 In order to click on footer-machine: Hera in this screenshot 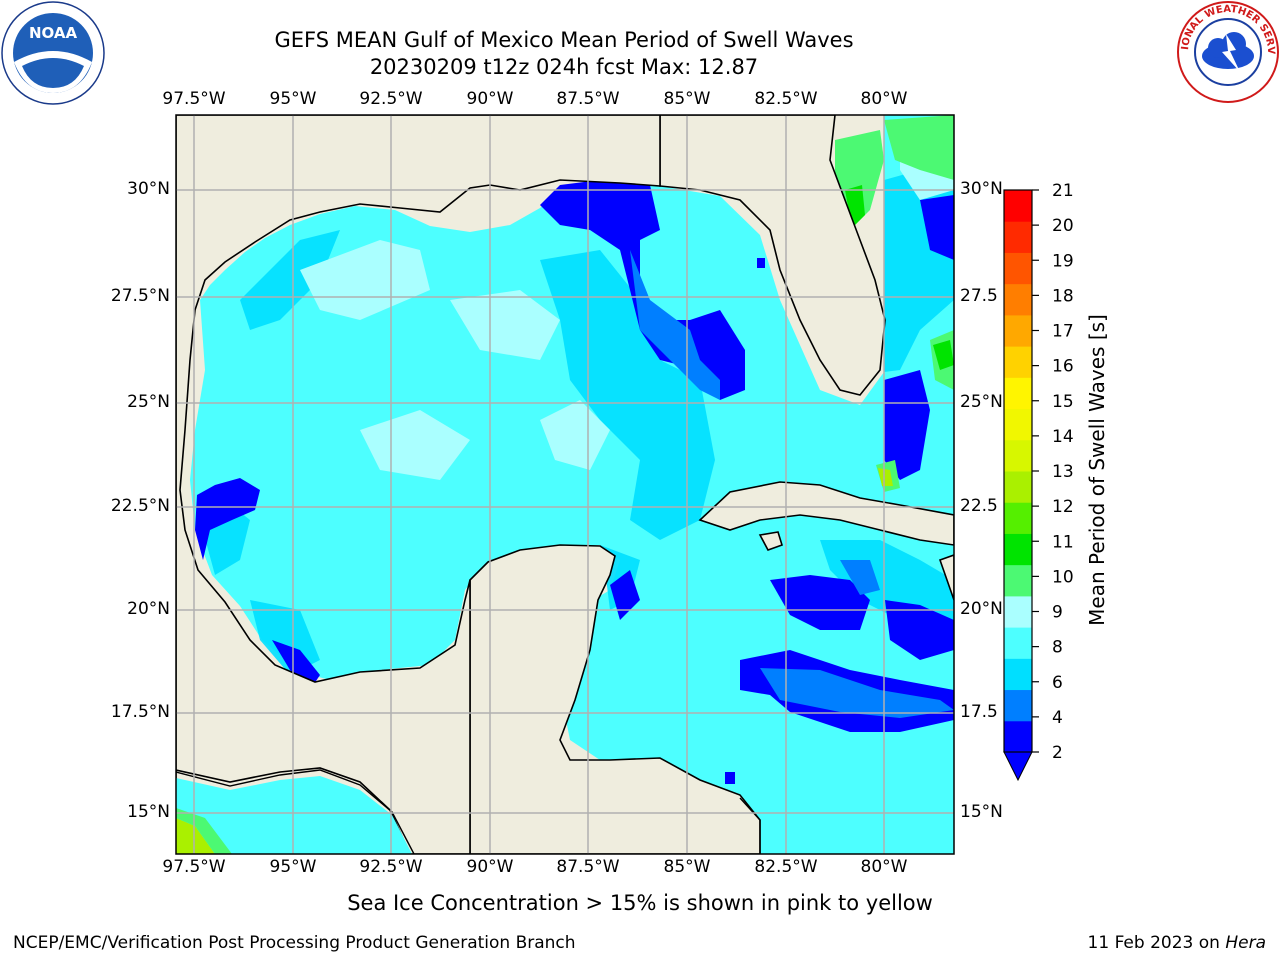, I will do `click(1245, 943)`.